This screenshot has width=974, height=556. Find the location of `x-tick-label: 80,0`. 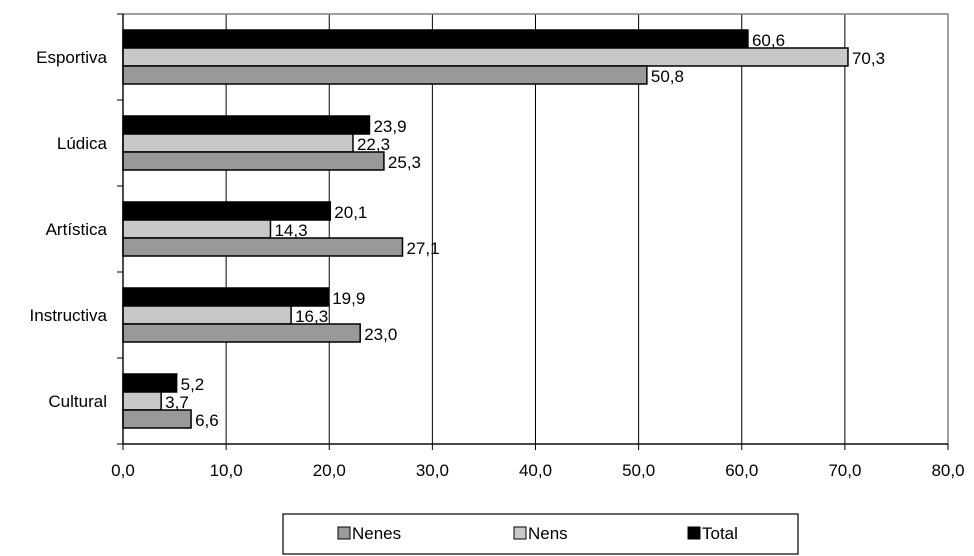

x-tick-label: 80,0 is located at coordinates (947, 470).